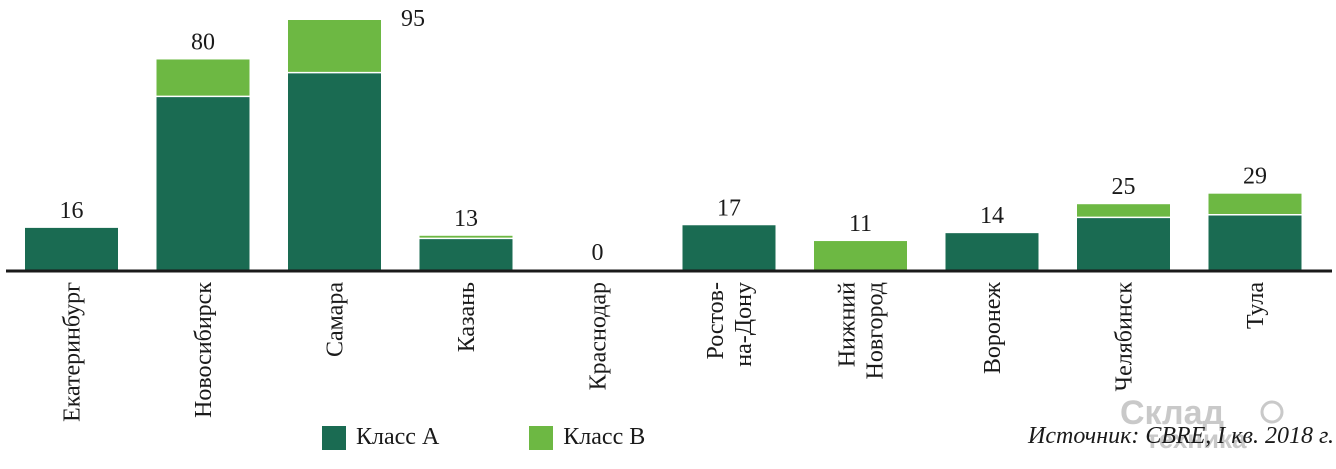  What do you see at coordinates (413, 19) in the screenshot?
I see `value-label-2: 95` at bounding box center [413, 19].